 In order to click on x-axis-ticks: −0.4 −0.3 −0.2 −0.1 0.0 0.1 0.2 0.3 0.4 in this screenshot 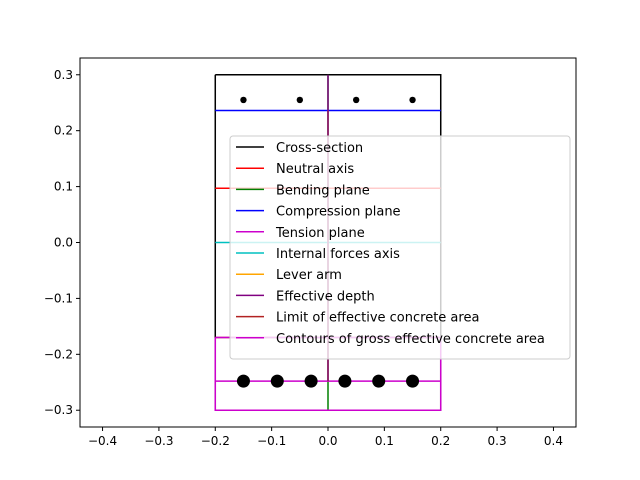, I will do `click(325, 437)`.